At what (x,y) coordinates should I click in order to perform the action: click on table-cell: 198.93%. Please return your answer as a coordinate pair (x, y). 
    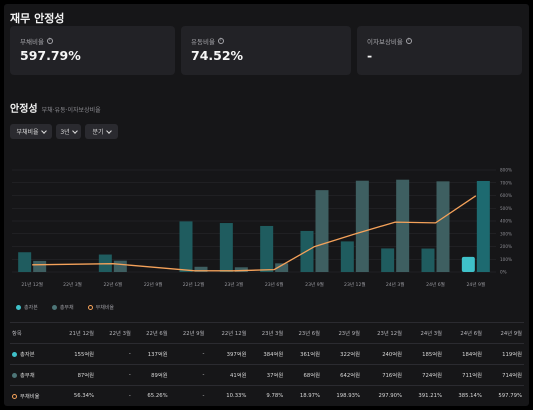
    Looking at the image, I should click on (342, 395).